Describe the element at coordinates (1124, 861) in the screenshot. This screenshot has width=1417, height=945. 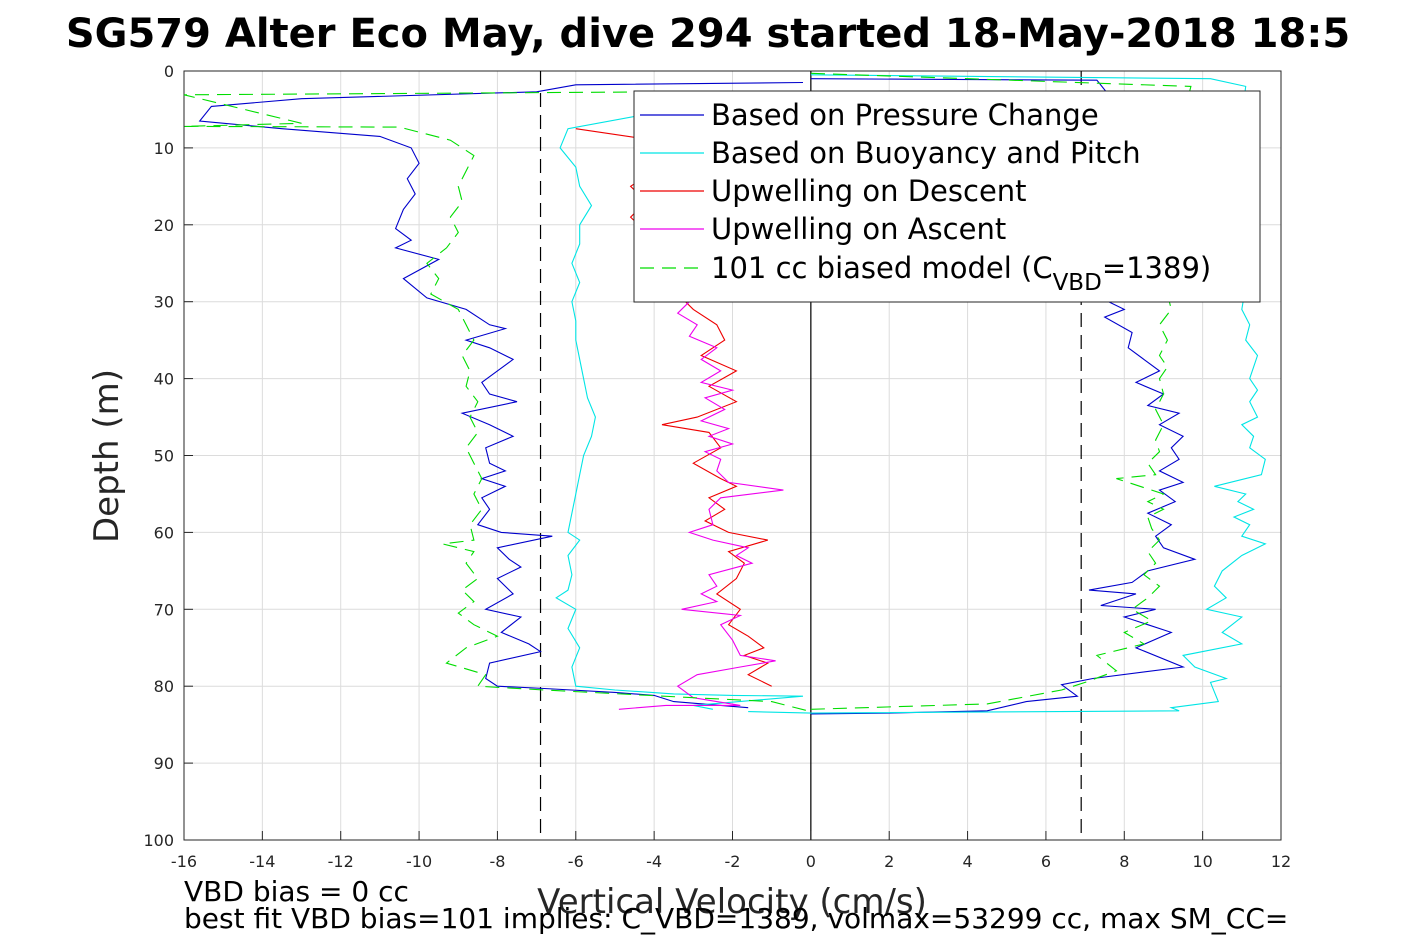
I see `x-tick-label: 8` at that location.